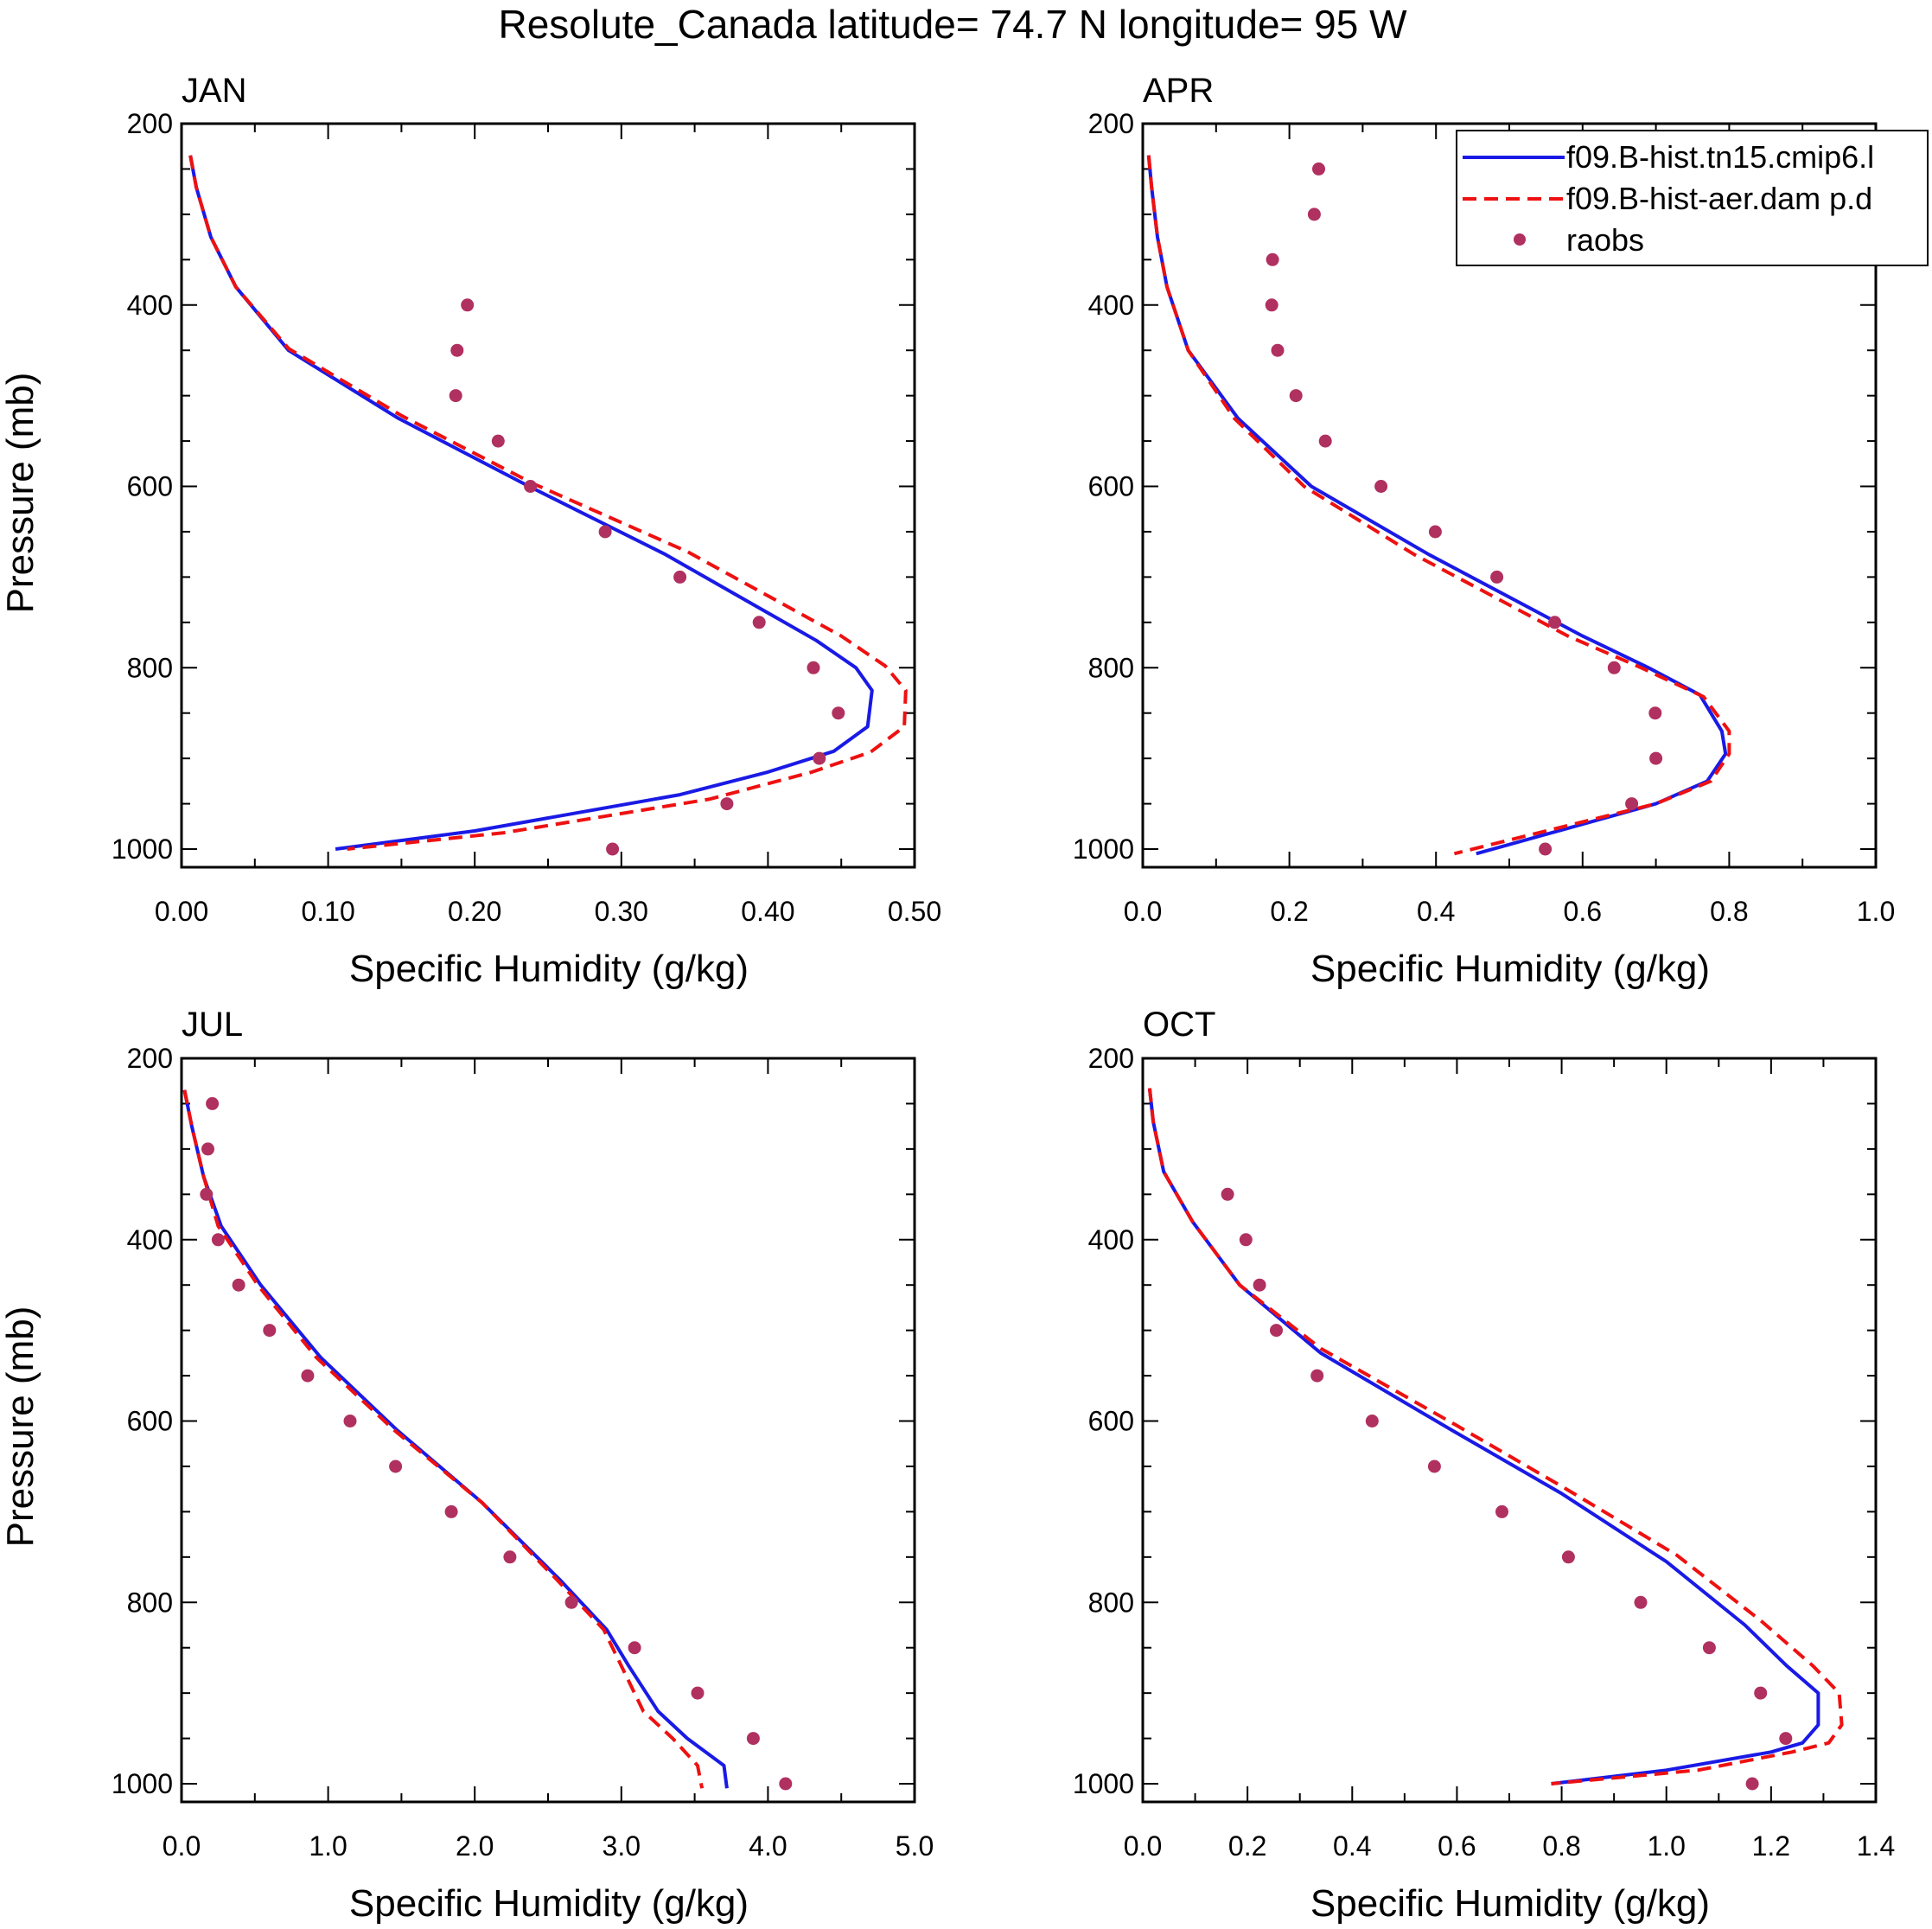 This screenshot has width=1932, height=1929. What do you see at coordinates (474, 911) in the screenshot?
I see `xtick-label: 0.20` at bounding box center [474, 911].